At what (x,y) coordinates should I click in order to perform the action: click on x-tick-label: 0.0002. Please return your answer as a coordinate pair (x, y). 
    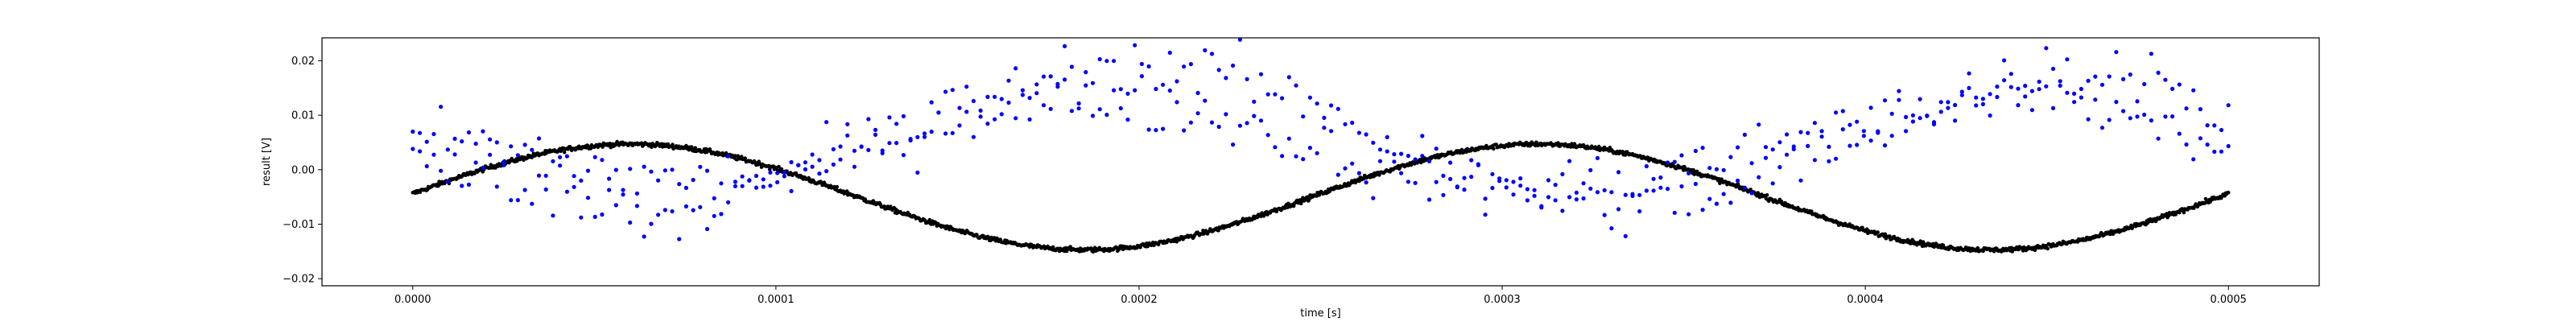
    Looking at the image, I should click on (1139, 300).